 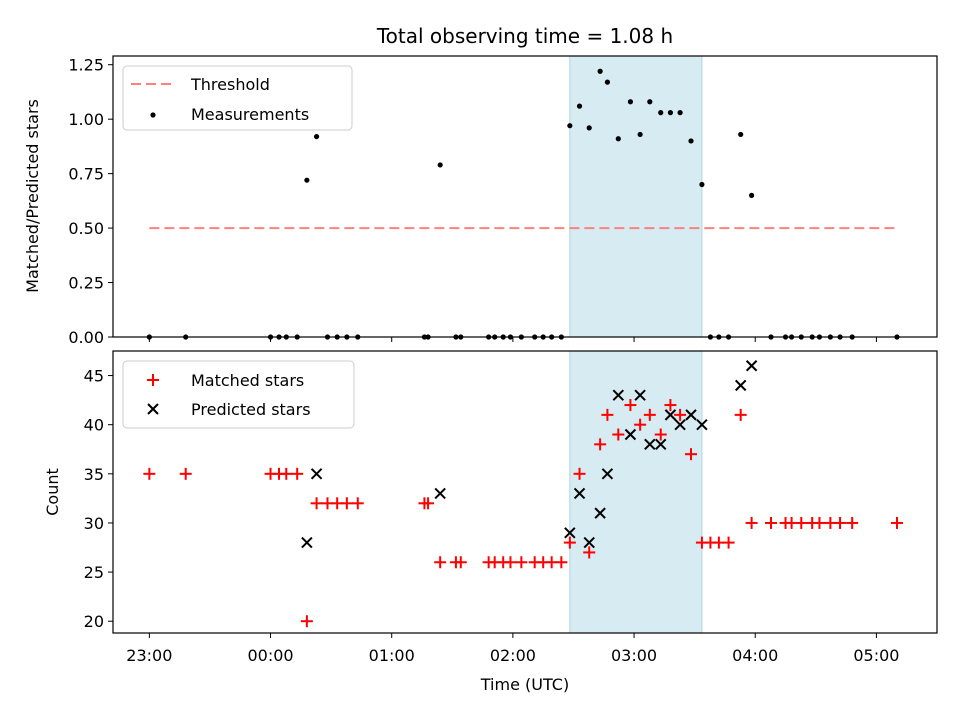 I want to click on legend-predicted-swatch, so click(x=153, y=409).